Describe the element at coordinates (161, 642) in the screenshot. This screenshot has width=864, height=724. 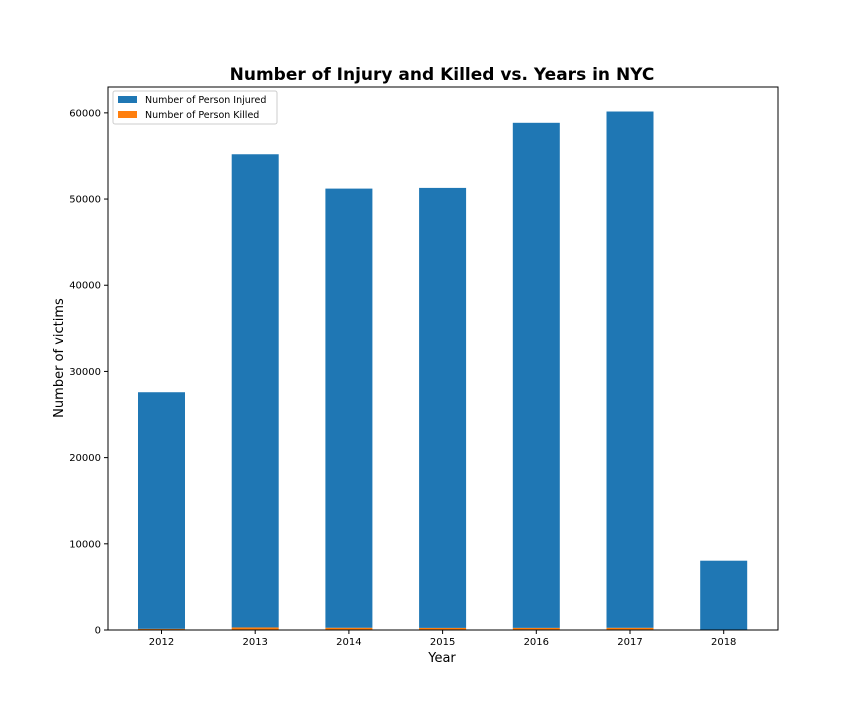
I see `x-tick-label: 2012` at that location.